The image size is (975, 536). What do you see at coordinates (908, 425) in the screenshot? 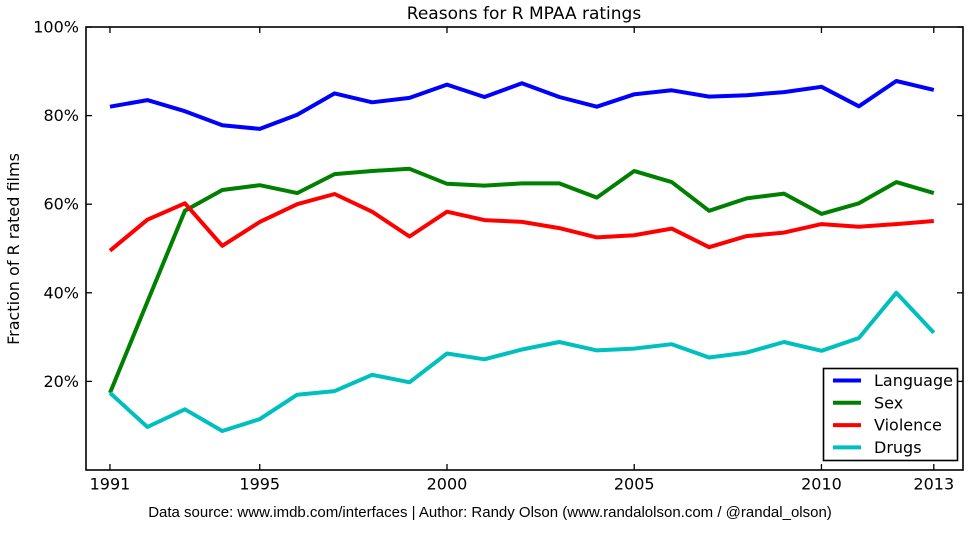
I see `legend-label-violence: Violence` at bounding box center [908, 425].